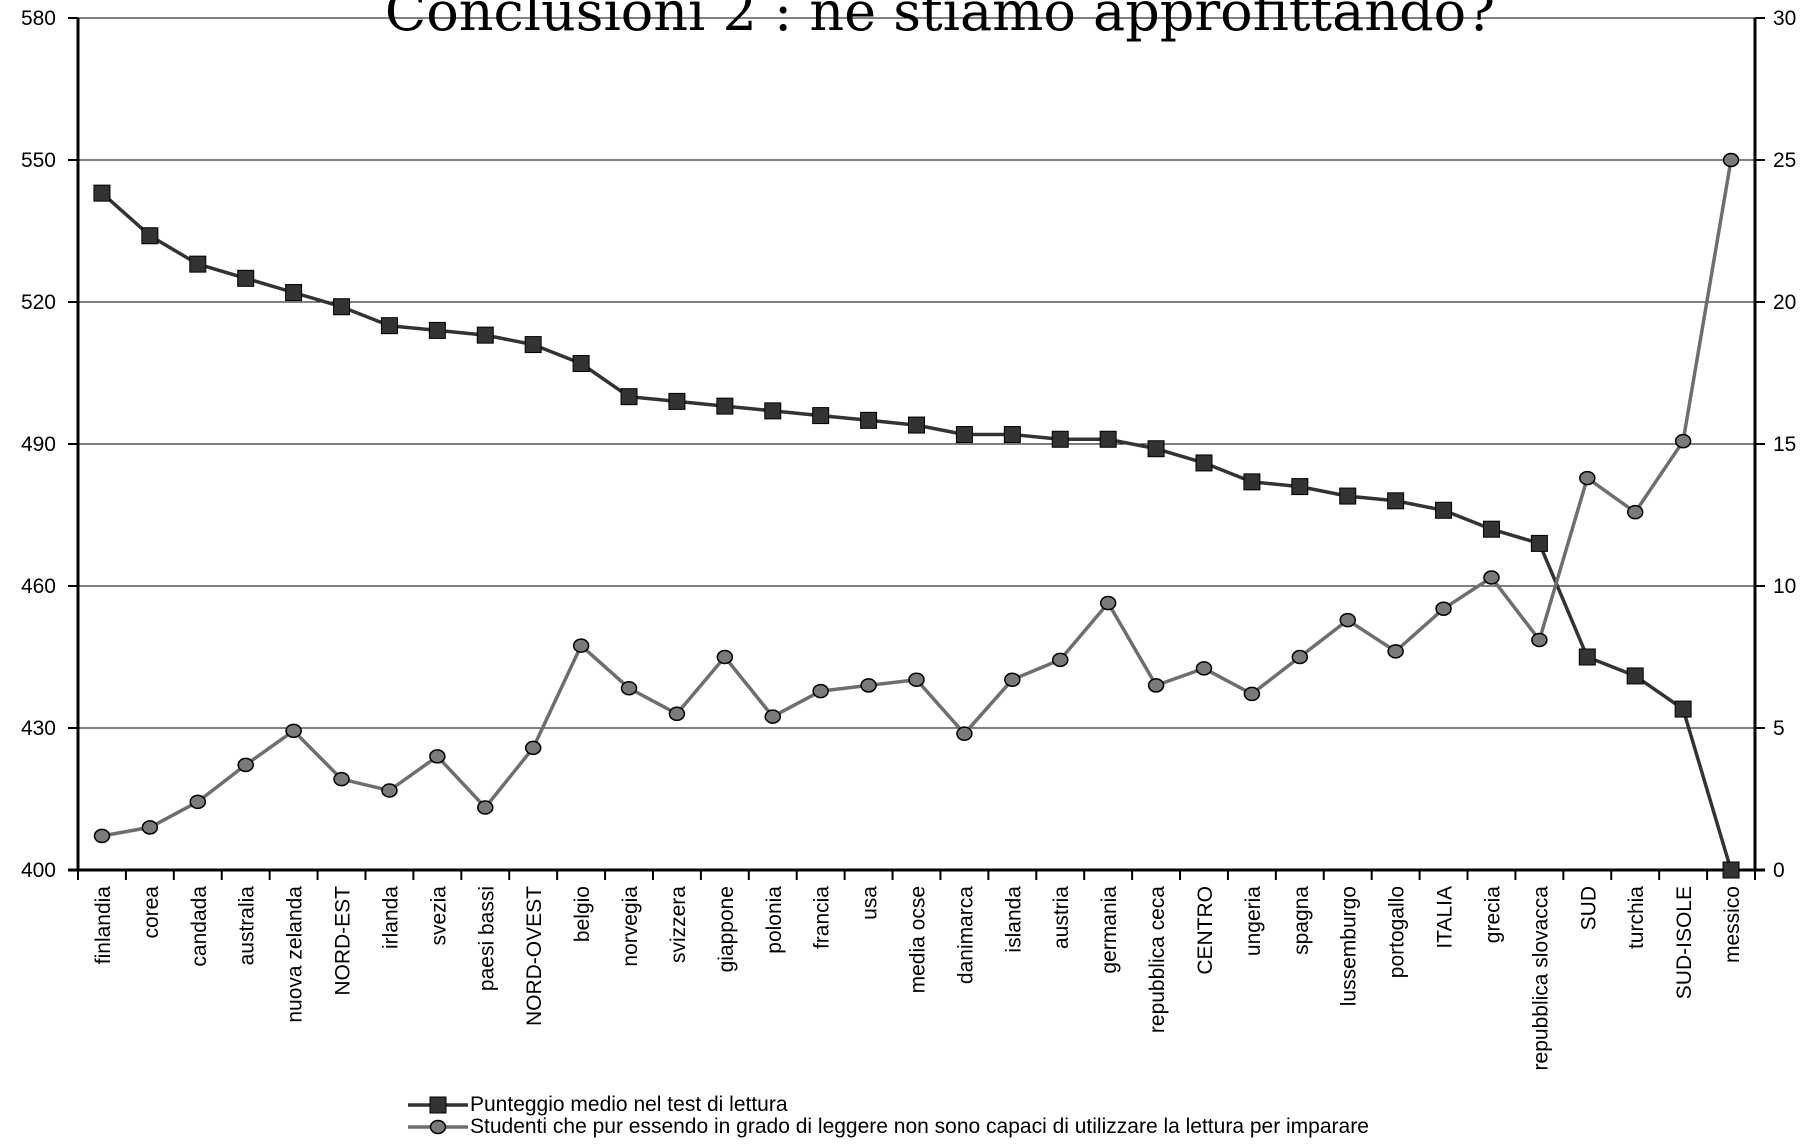 The image size is (1805, 1144). What do you see at coordinates (1301, 920) in the screenshot?
I see `category-label: spagna` at bounding box center [1301, 920].